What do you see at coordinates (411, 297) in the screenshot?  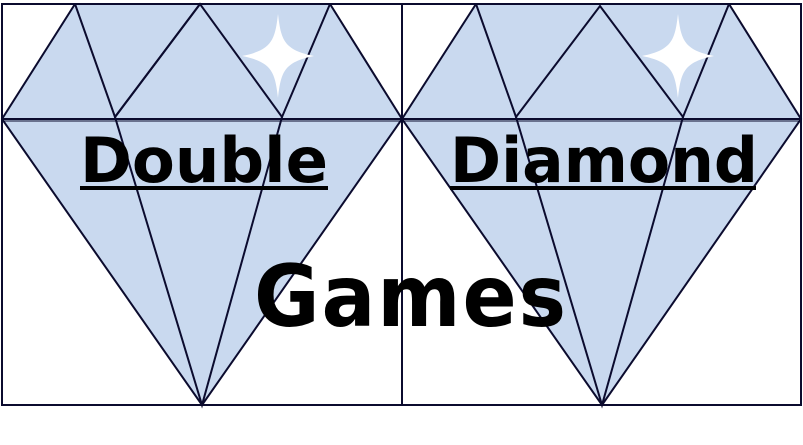 I see `logo-word-games: Games` at bounding box center [411, 297].